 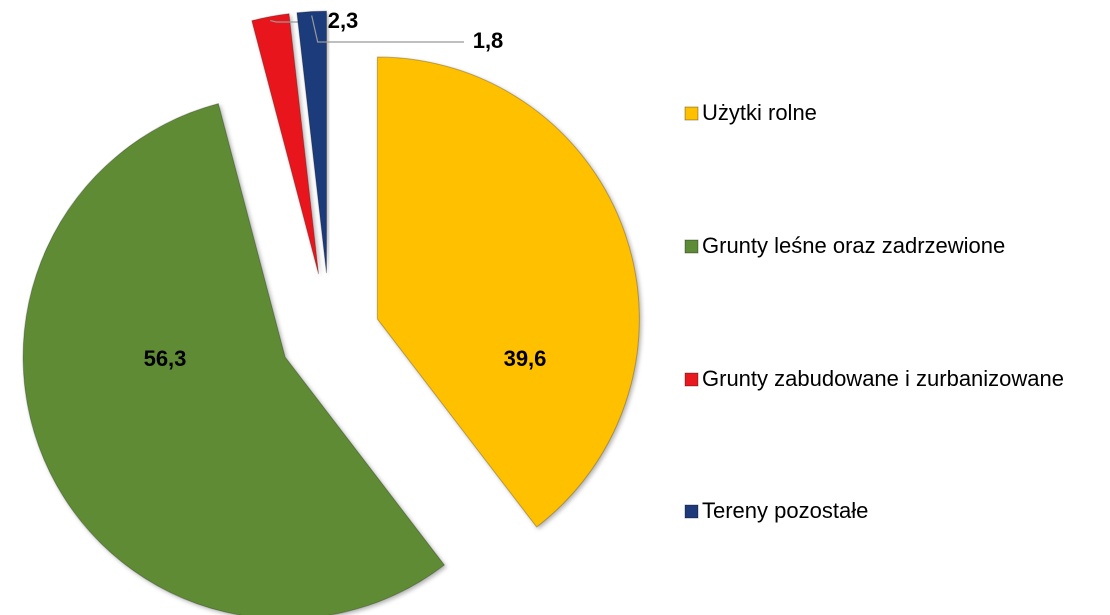 I want to click on leader-line, so click(x=387, y=29).